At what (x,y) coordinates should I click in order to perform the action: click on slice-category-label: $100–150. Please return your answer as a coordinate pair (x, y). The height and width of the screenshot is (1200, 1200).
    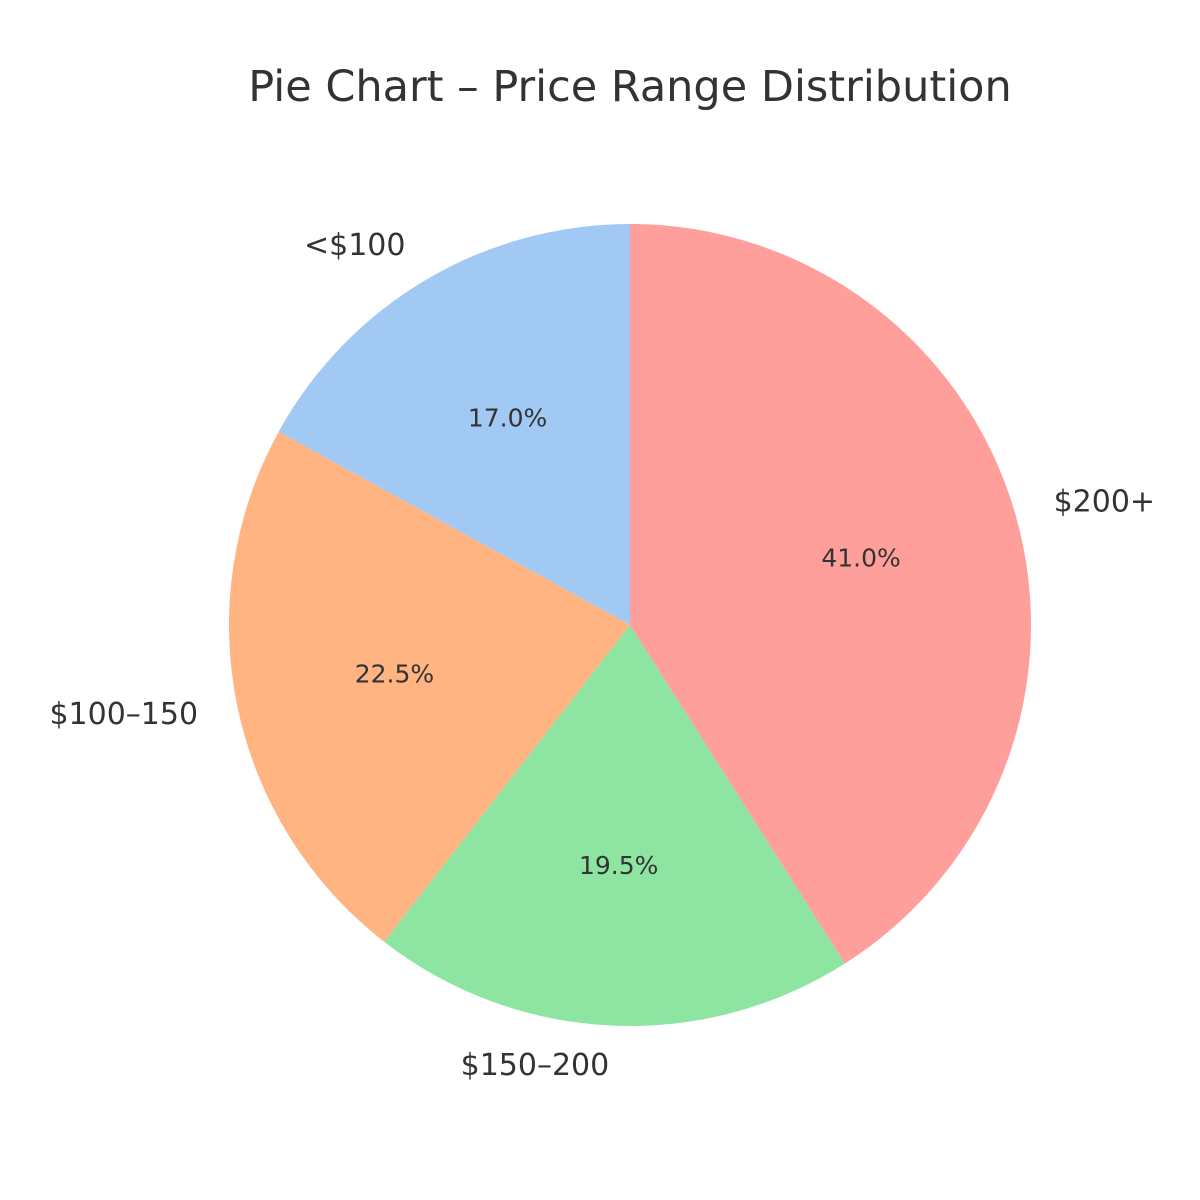
    Looking at the image, I should click on (123, 714).